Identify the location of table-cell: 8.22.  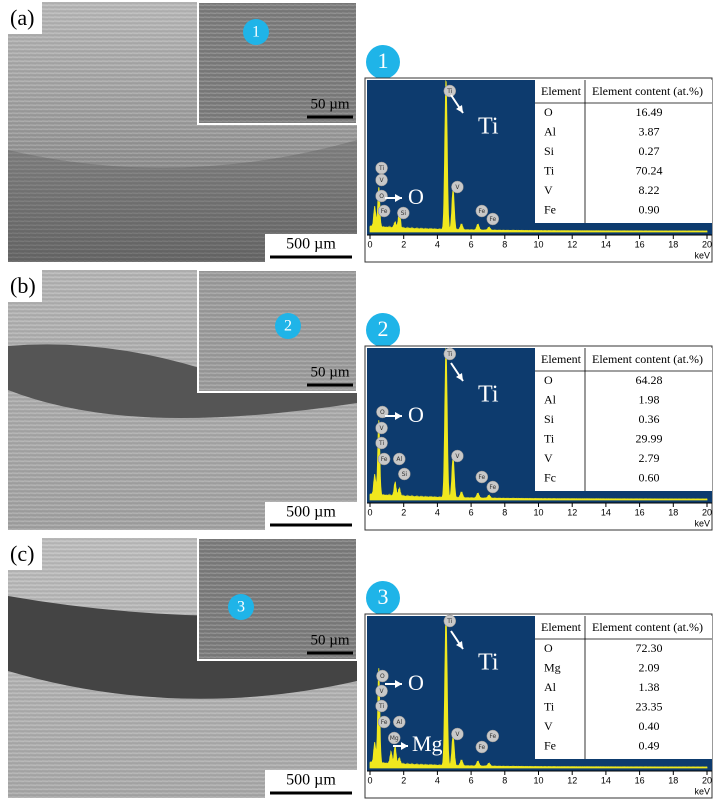
(649, 190).